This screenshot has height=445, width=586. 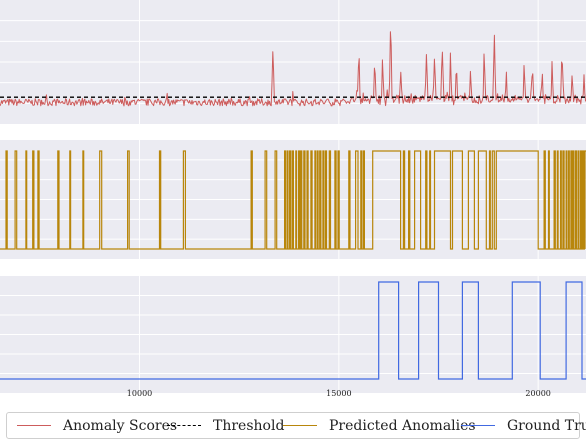 What do you see at coordinates (120, 425) in the screenshot?
I see `legend-label: Anomaly Scores` at bounding box center [120, 425].